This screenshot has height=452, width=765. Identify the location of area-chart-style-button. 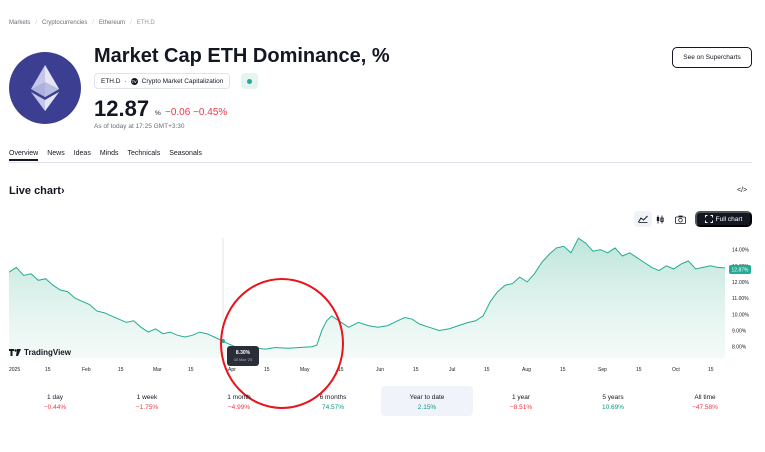
(643, 219).